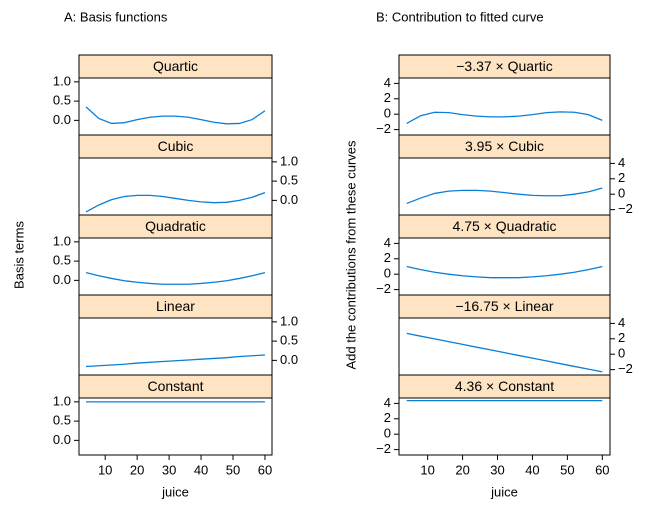  I want to click on chart-title: A: Basis functions, so click(116, 16).